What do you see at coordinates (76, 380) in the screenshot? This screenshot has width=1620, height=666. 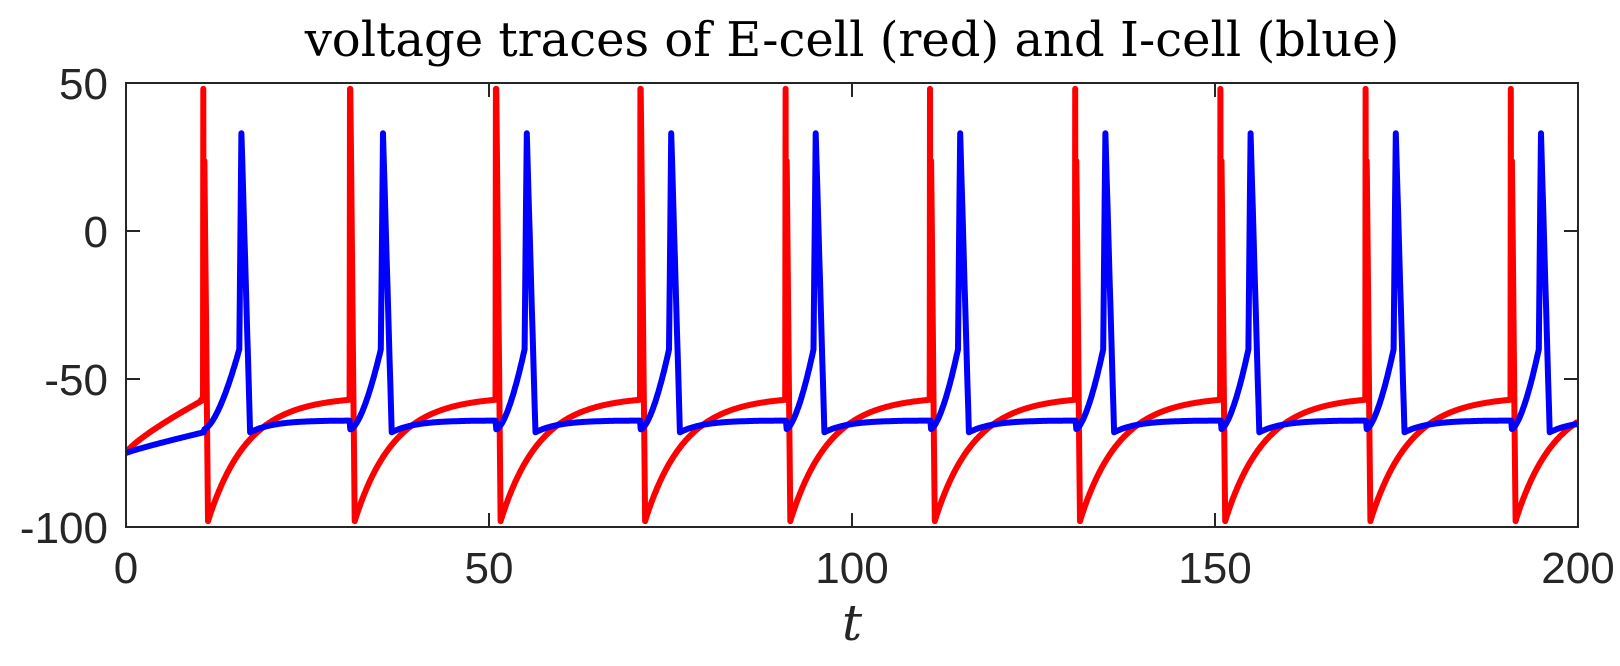 I see `y-tick-label: -50` at bounding box center [76, 380].